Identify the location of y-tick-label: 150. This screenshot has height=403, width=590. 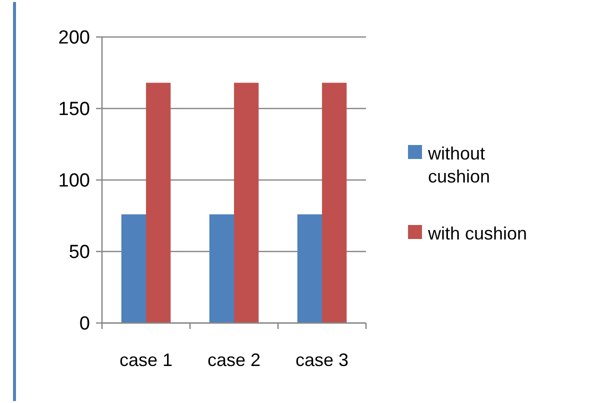
(74, 109).